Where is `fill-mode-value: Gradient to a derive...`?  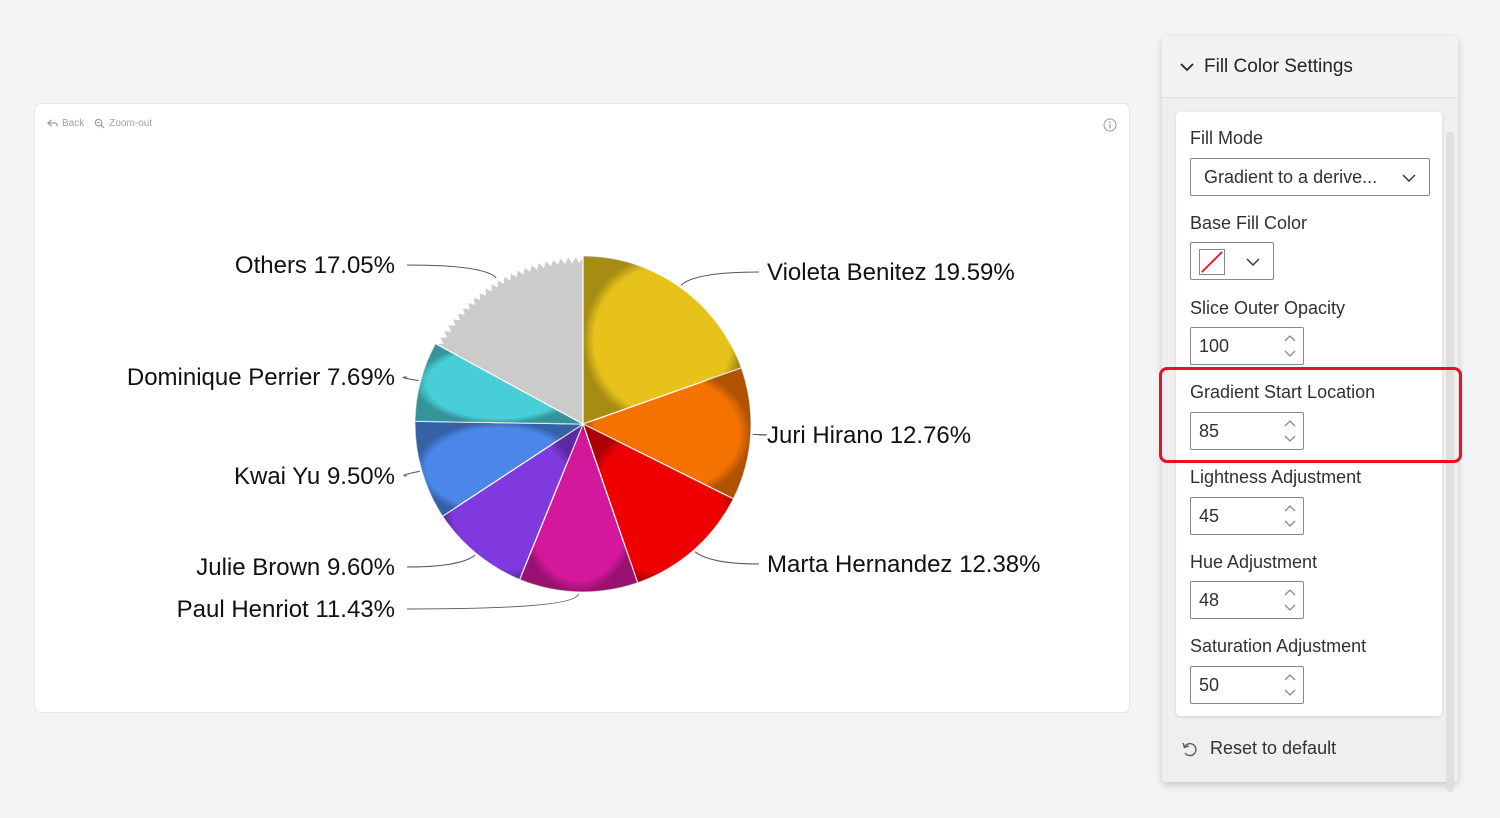 fill-mode-value: Gradient to a derive... is located at coordinates (1291, 176).